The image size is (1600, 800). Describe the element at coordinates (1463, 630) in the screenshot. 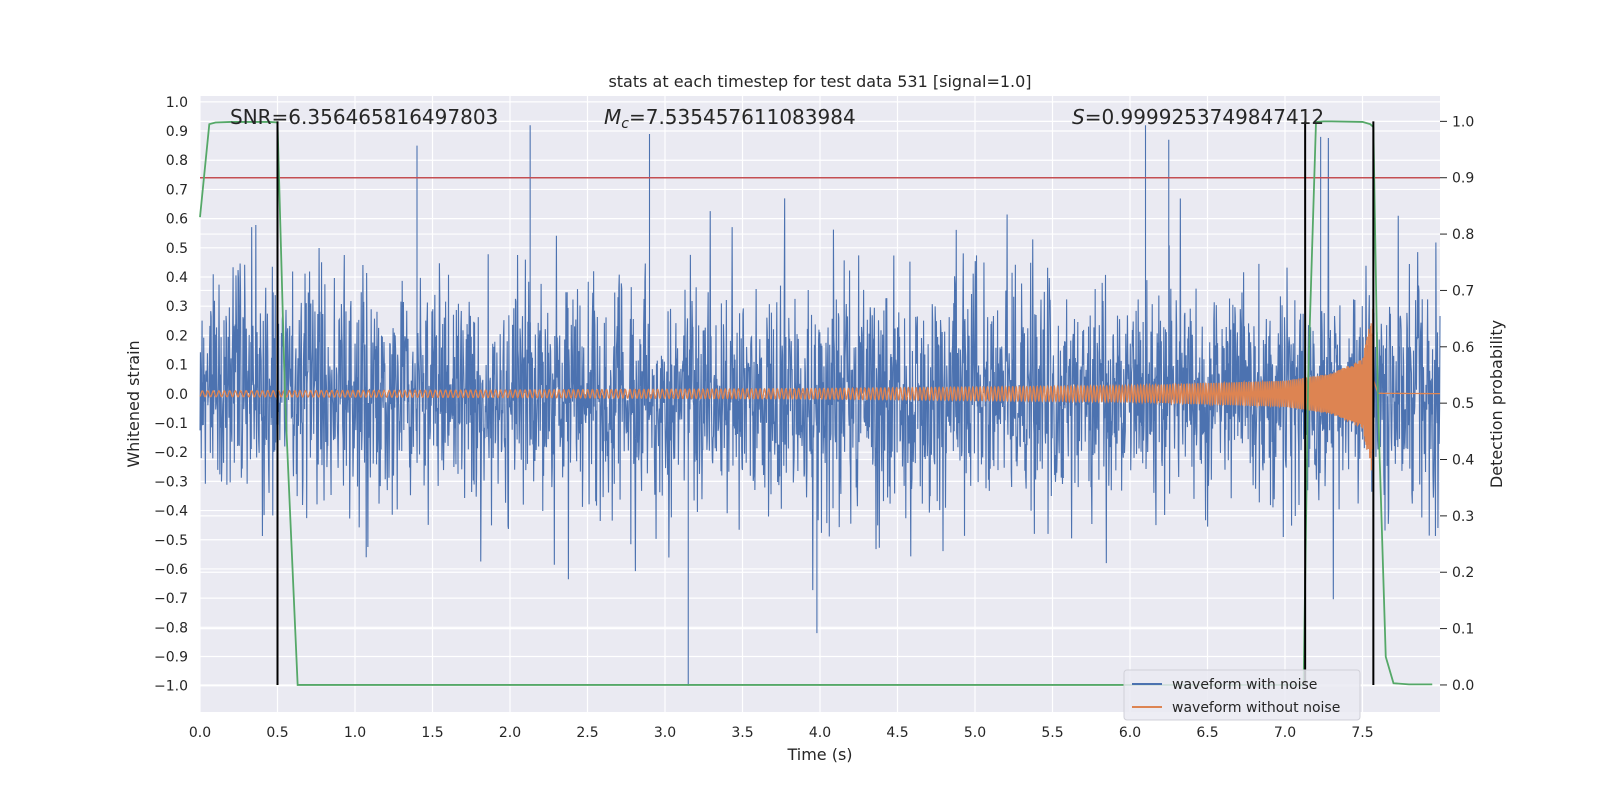

I see `y2-tick-label: 0.1` at that location.